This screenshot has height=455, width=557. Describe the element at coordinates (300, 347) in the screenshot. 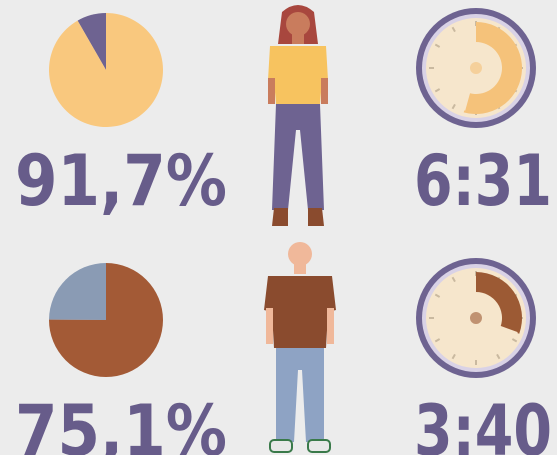

I see `man-figure` at that location.